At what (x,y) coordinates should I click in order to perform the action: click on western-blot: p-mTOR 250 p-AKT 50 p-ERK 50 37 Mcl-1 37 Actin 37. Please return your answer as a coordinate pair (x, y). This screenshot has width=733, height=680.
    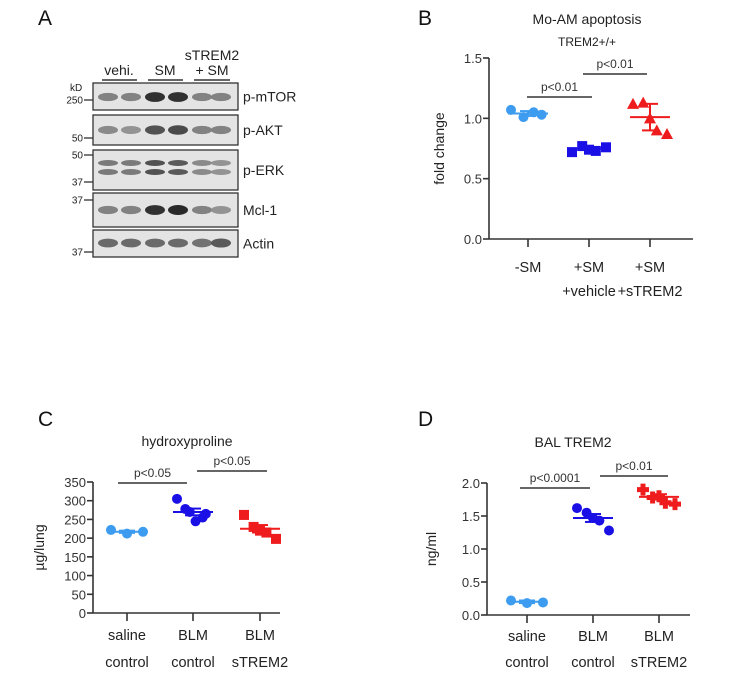
    Looking at the image, I should click on (181, 170).